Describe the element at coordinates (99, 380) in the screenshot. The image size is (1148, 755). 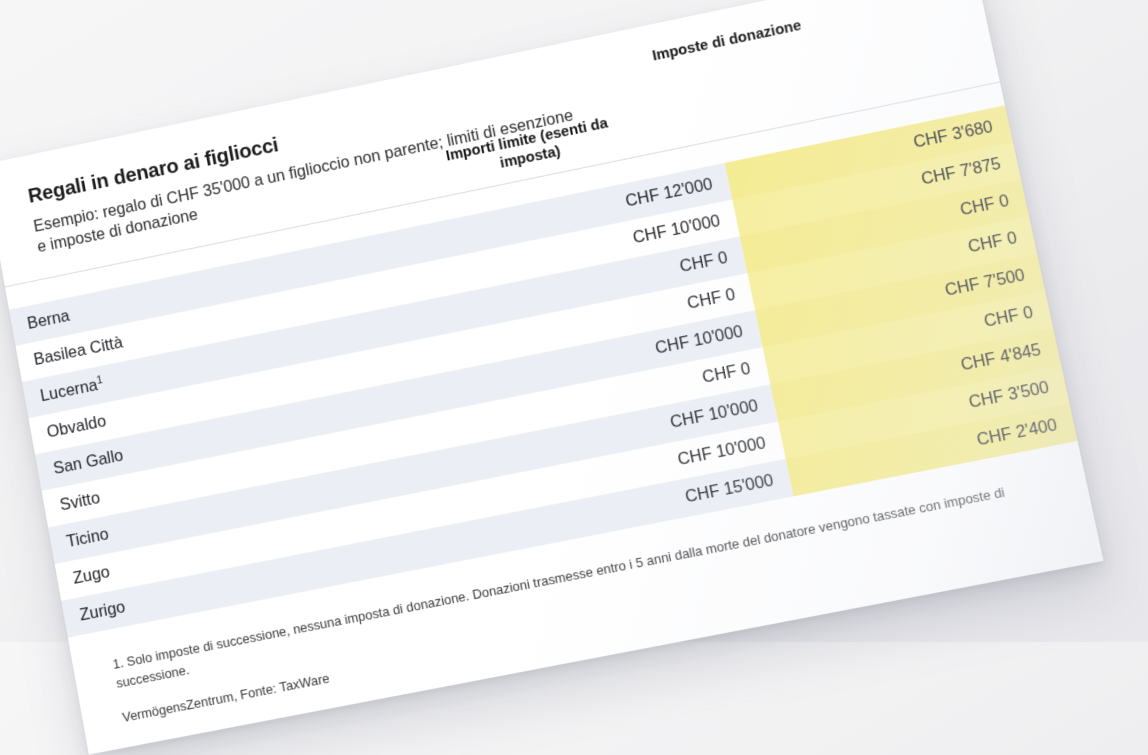
I see `footnote-marker: 1` at that location.